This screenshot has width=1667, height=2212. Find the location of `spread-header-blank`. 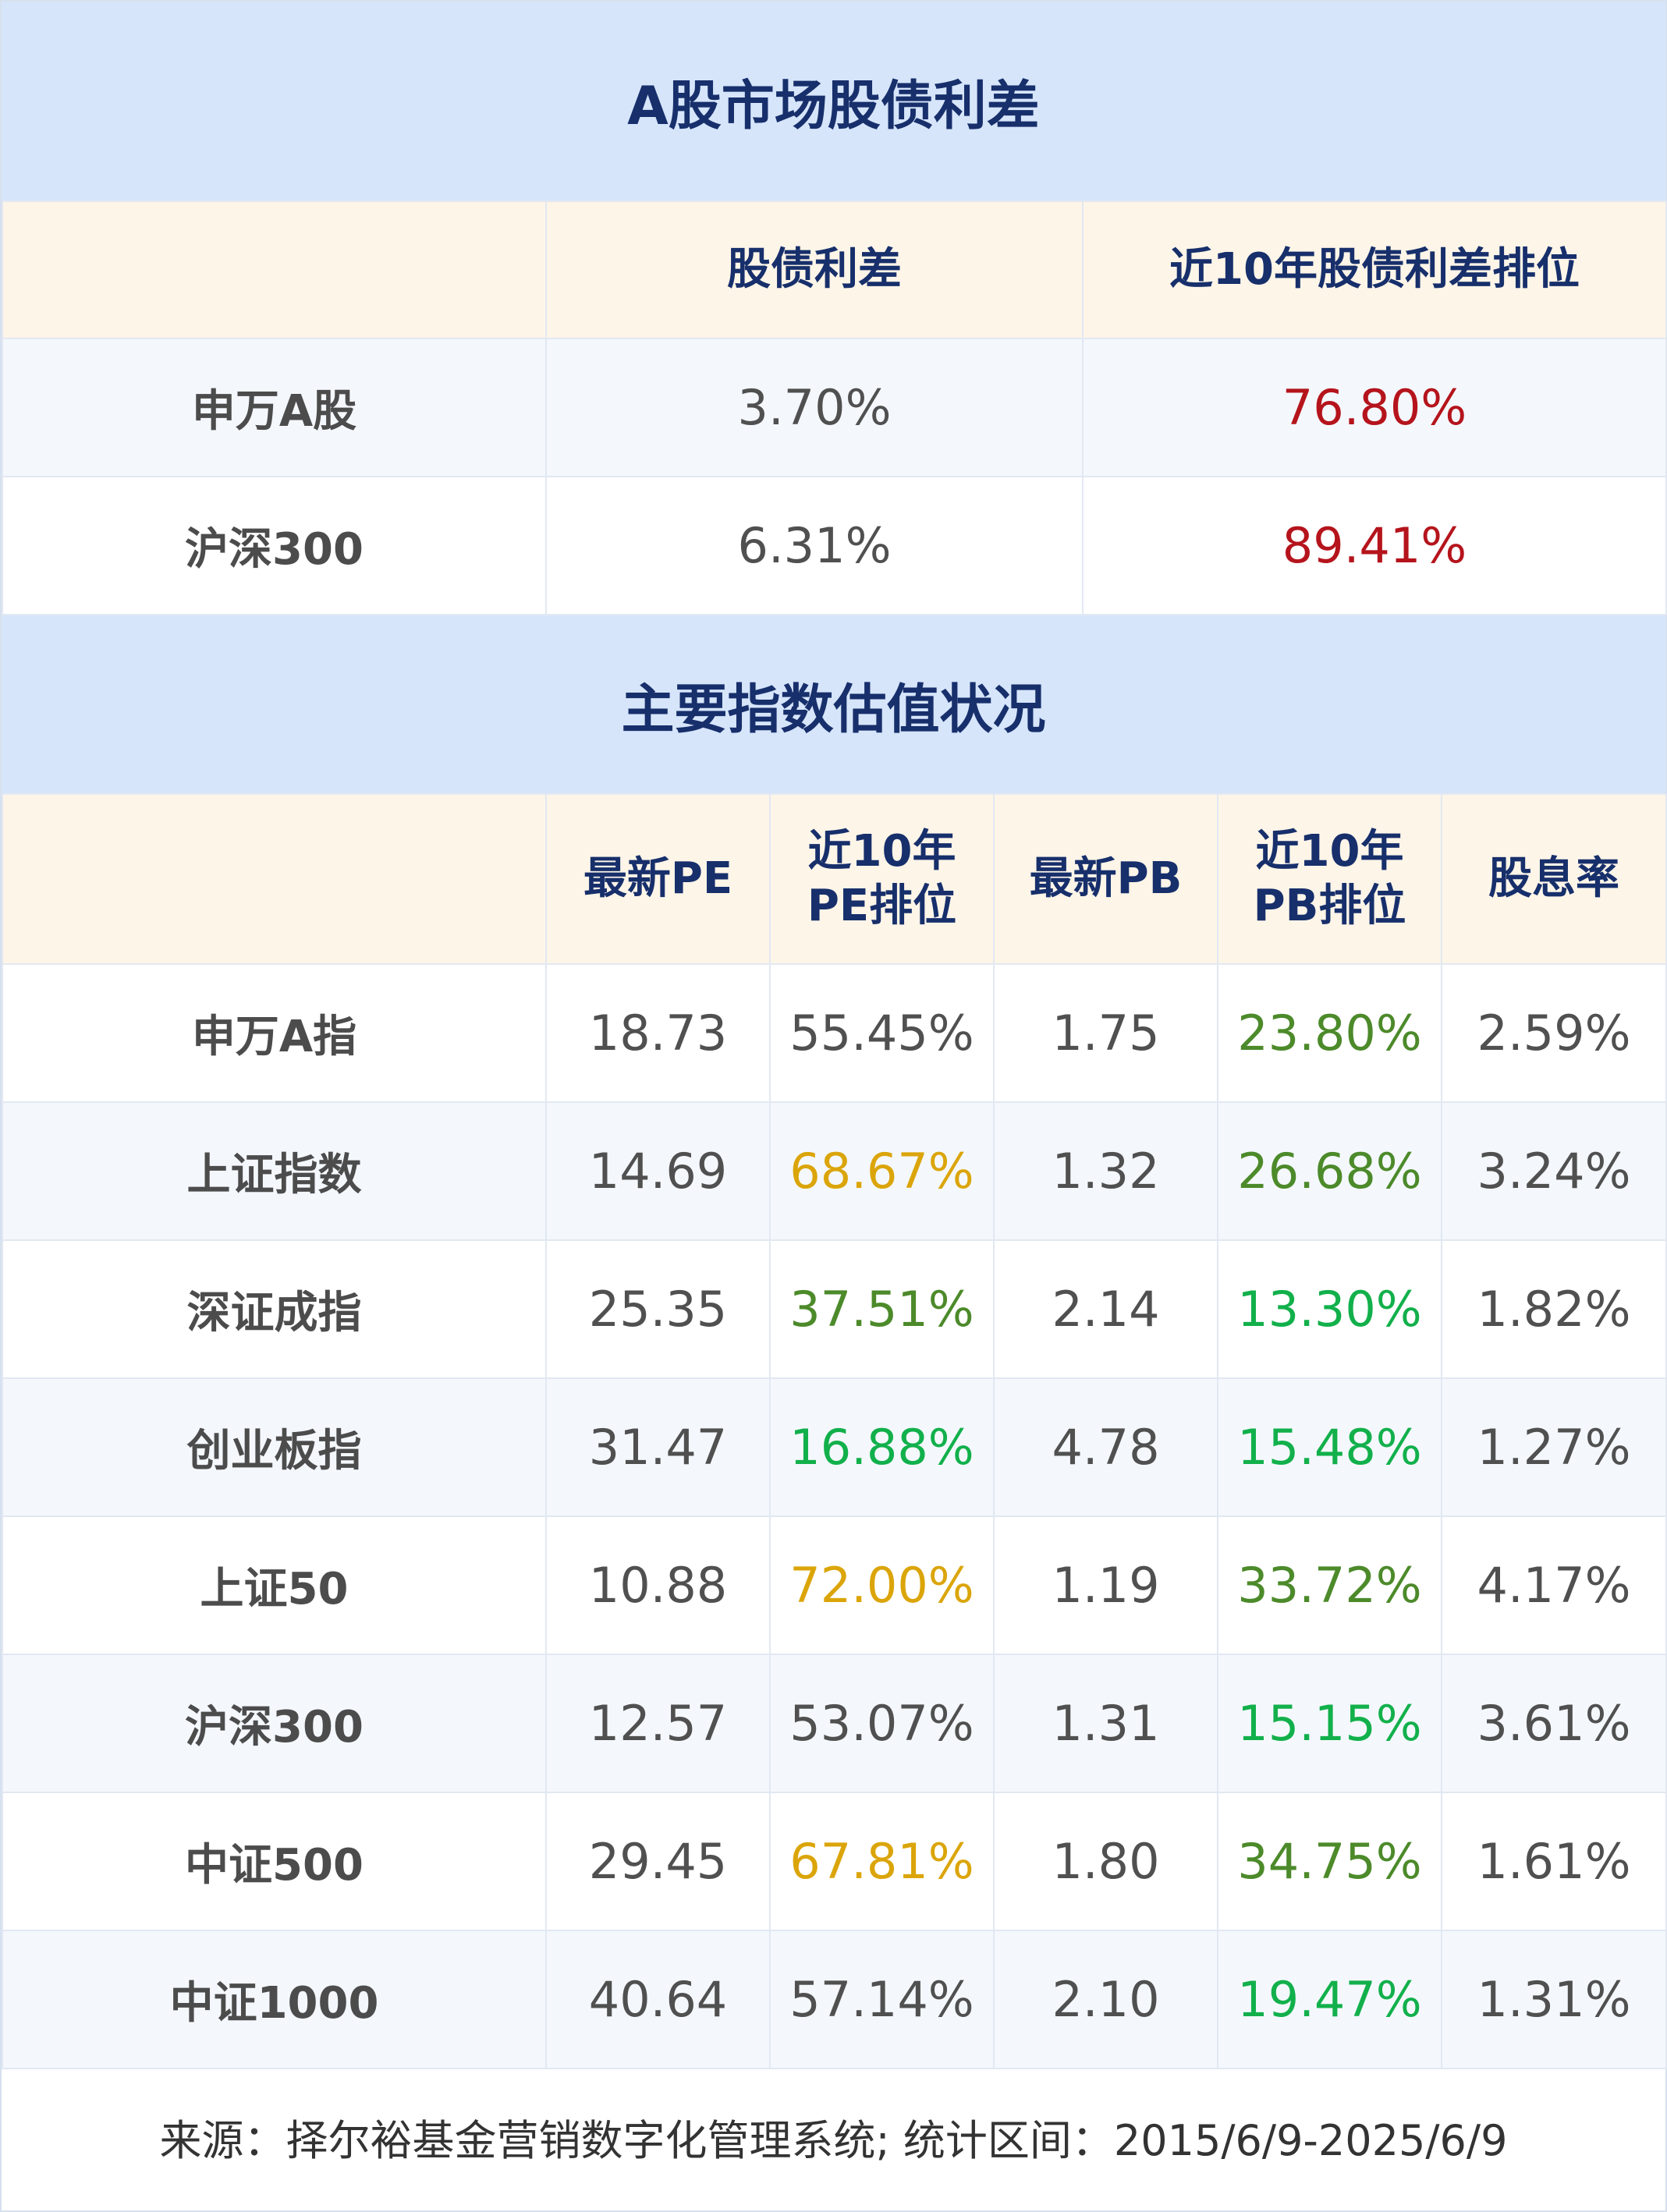

spread-header-blank is located at coordinates (274, 269).